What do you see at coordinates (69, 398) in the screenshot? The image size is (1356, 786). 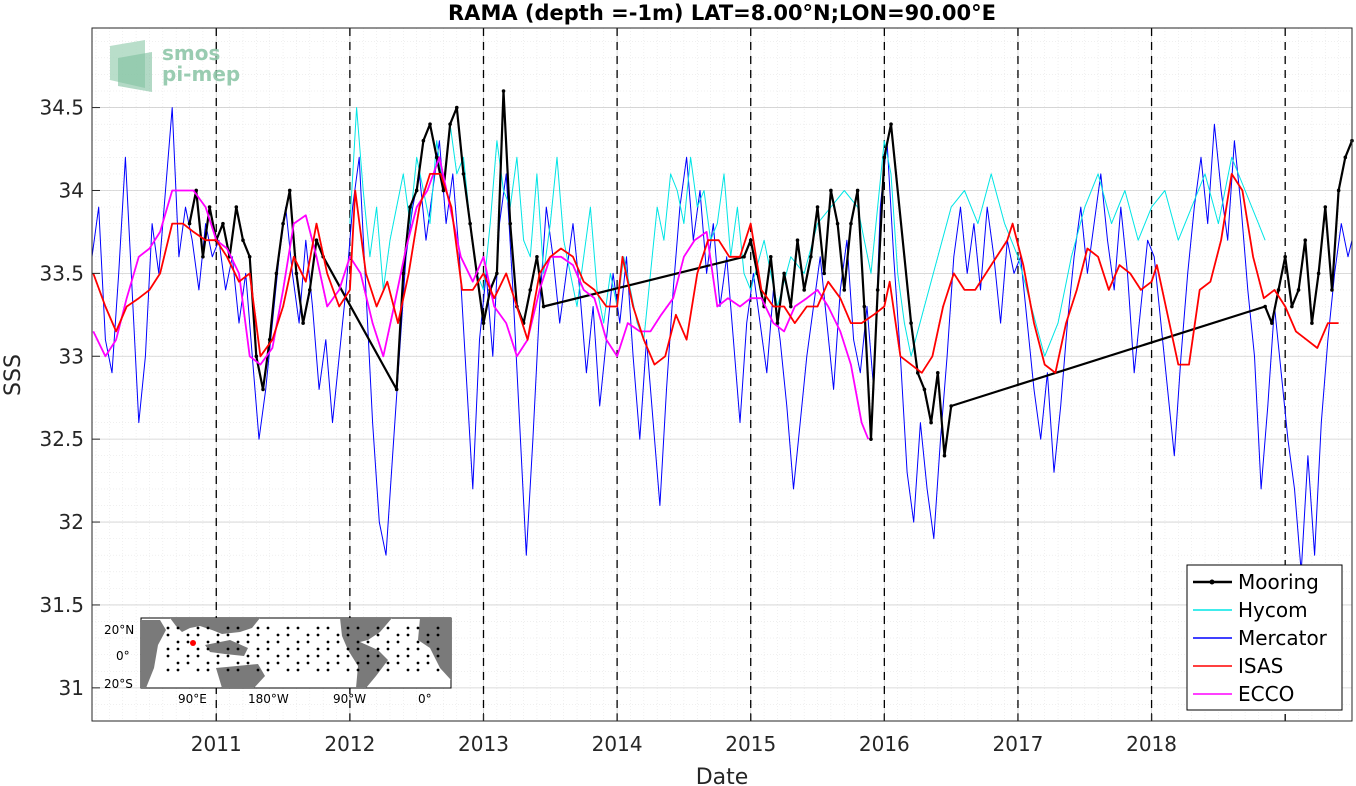 I see `y-ticks: 31 31.5 32 32.5 33 33.5 34 34.5` at bounding box center [69, 398].